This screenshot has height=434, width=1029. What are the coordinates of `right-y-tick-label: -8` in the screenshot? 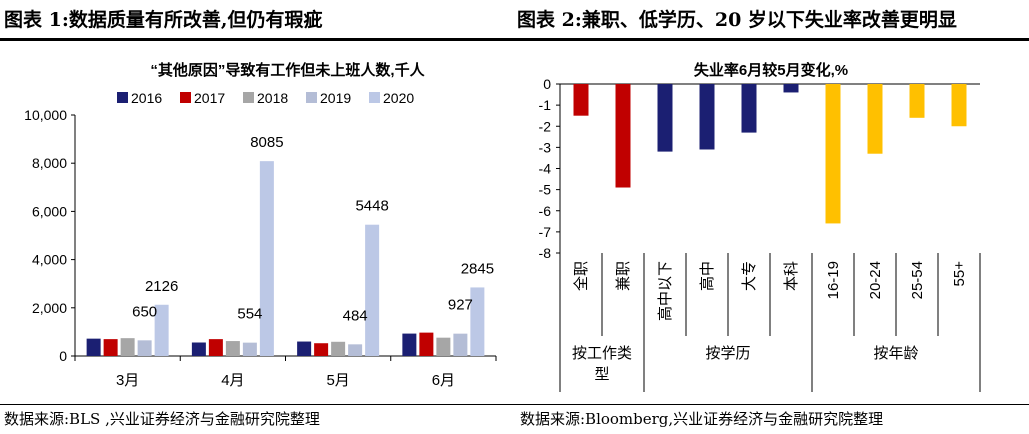 It's located at (545, 253).